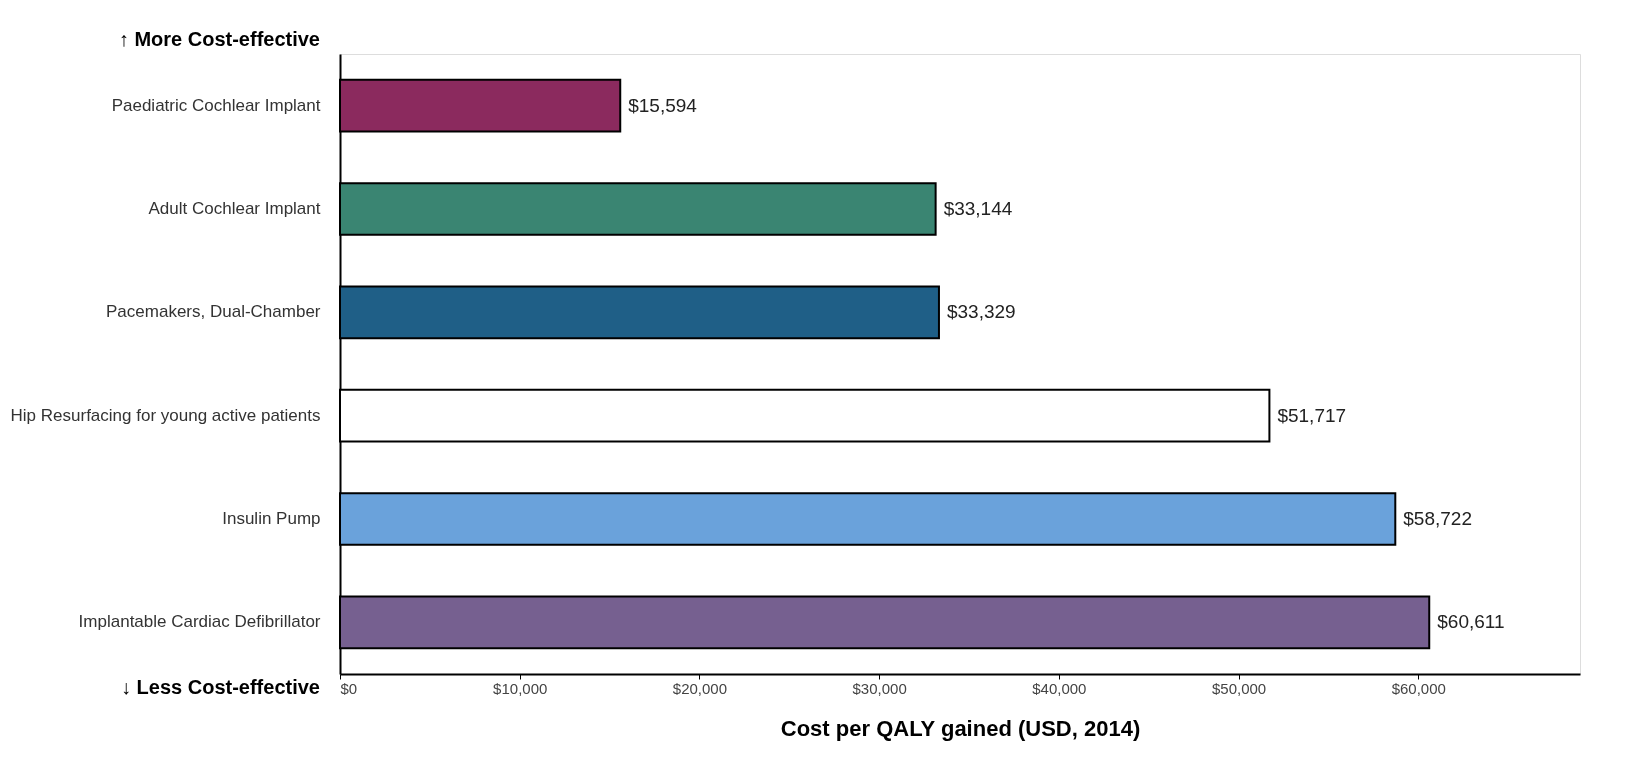  Describe the element at coordinates (165, 415) in the screenshot. I see `y-tick-label: Hip Resurfacing for young active patients` at that location.